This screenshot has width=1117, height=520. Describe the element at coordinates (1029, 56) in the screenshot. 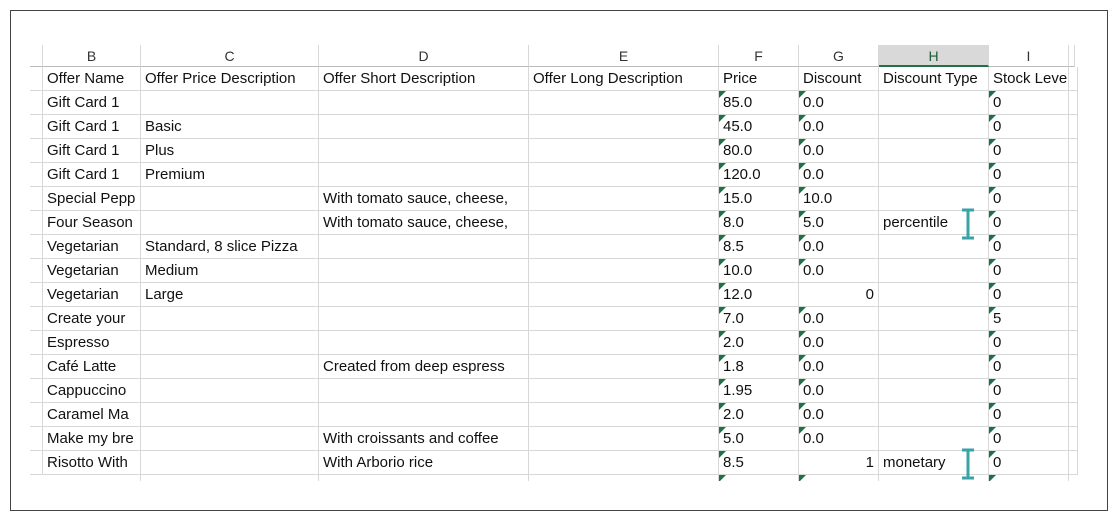

I see `column-letter: I` at that location.